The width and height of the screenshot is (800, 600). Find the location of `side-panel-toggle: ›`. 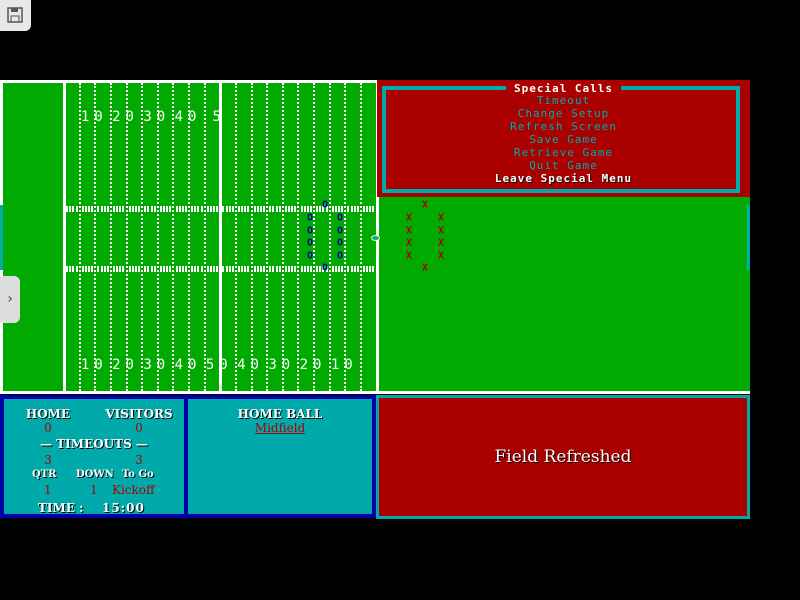

side-panel-toggle: › is located at coordinates (10, 299).